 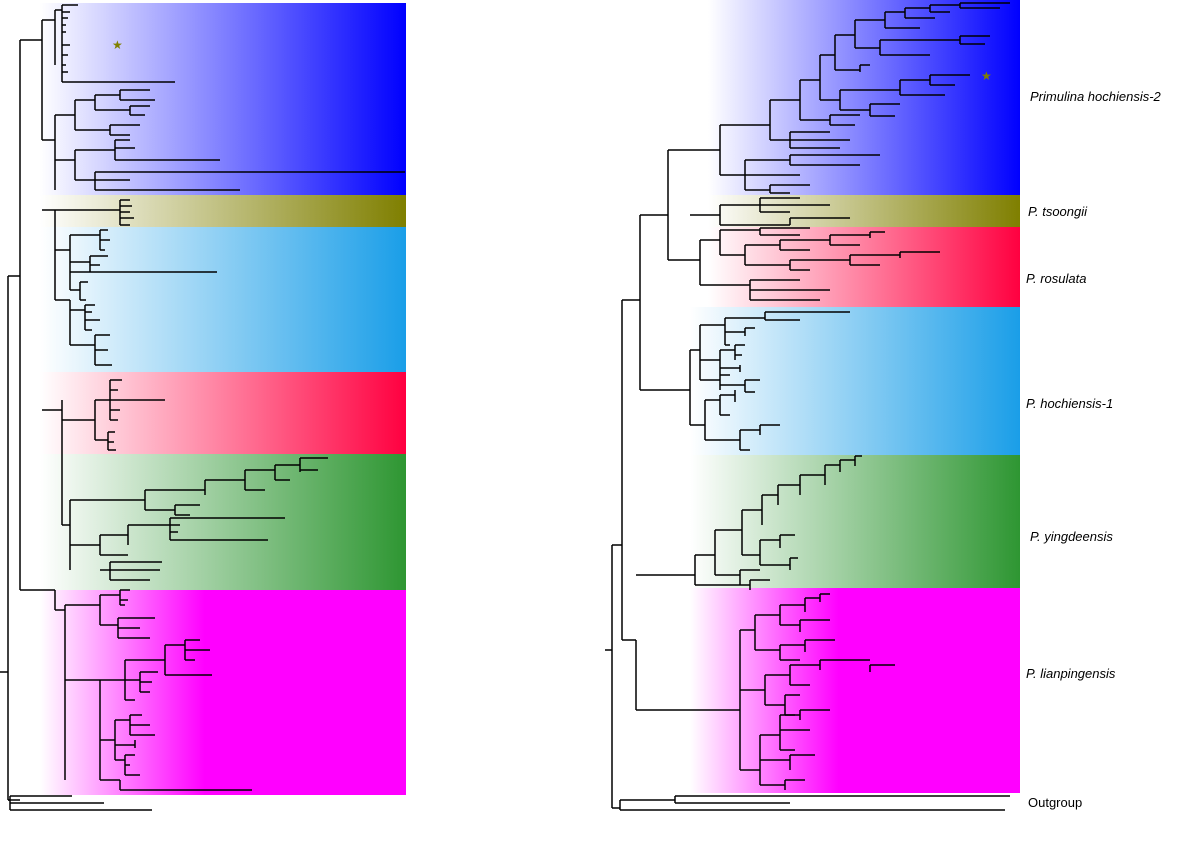 I want to click on right-band-olive, so click(x=864, y=211).